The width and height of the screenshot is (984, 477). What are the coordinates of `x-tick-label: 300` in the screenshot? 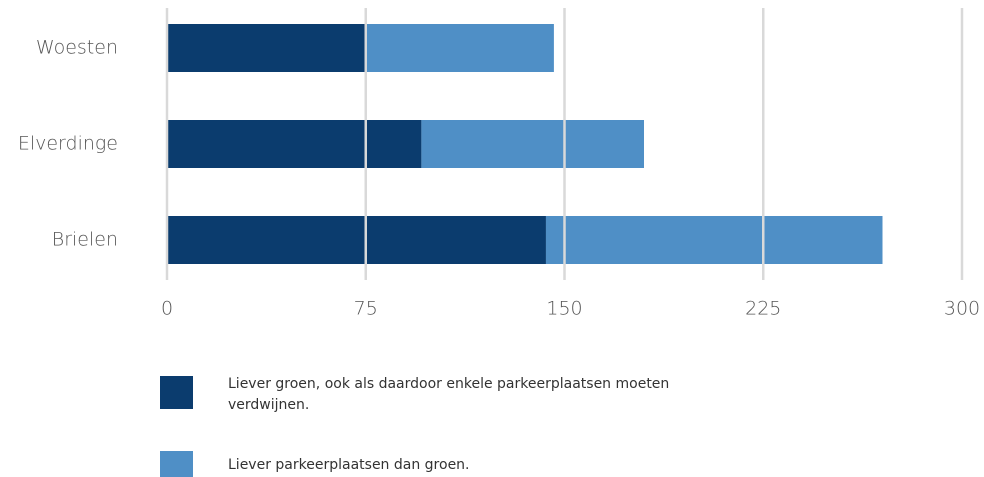 It's located at (962, 309).